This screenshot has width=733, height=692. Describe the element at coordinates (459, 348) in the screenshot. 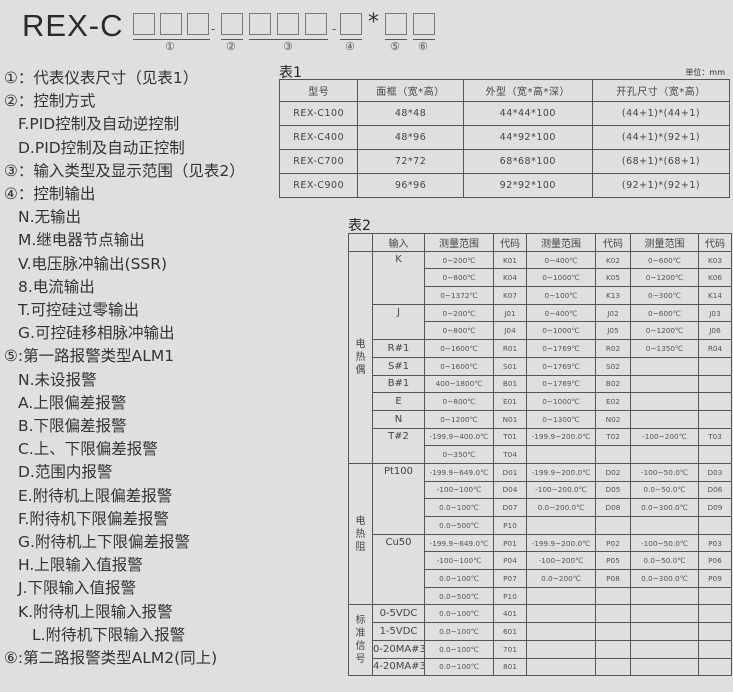

I see `table-cell: 0~1600℃` at that location.